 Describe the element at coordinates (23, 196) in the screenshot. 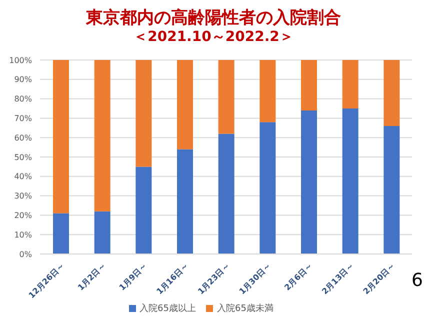

I see `y-tick-label: 30%` at that location.